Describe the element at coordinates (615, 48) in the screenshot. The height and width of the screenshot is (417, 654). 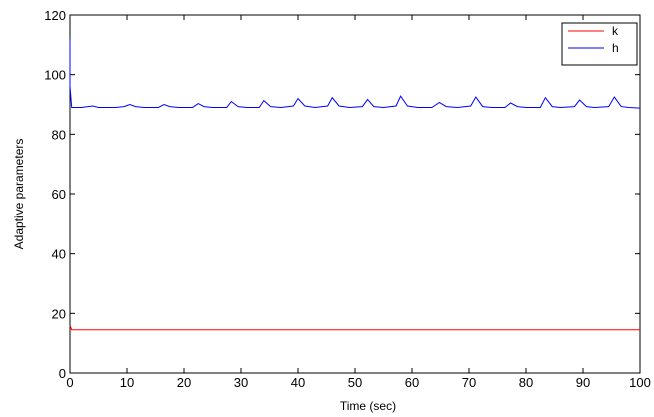
I see `legend-label-h: h` at that location.